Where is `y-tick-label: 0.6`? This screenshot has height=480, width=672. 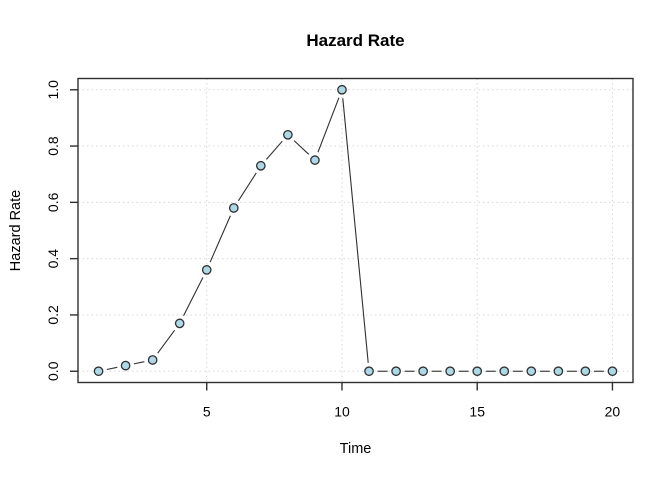 y-tick-label: 0.6 is located at coordinates (53, 202).